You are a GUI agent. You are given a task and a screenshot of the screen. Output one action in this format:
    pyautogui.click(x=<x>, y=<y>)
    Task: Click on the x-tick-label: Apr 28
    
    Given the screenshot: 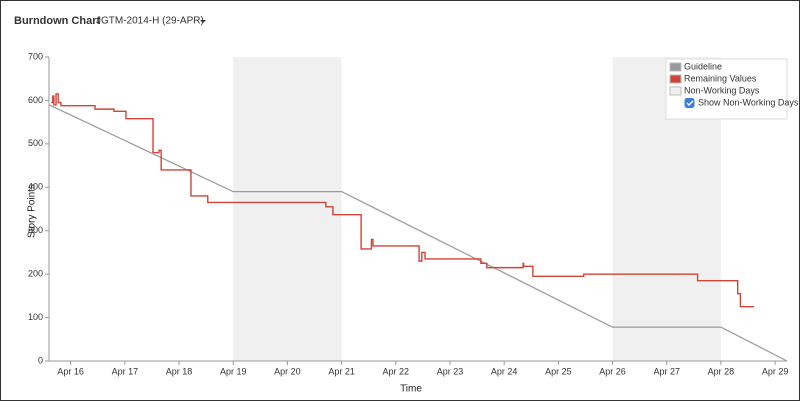 What is the action you would take?
    pyautogui.click(x=721, y=371)
    